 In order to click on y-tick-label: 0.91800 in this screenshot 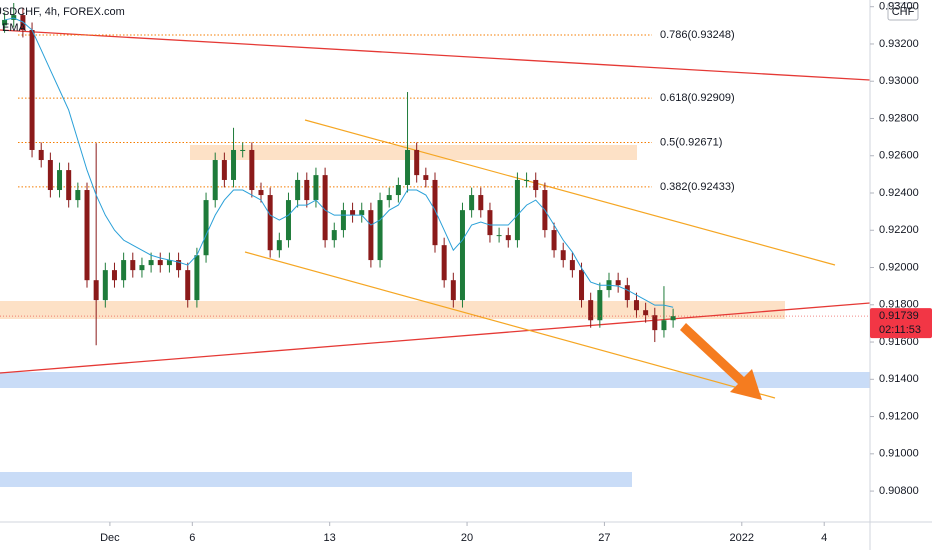, I will do `click(899, 305)`.